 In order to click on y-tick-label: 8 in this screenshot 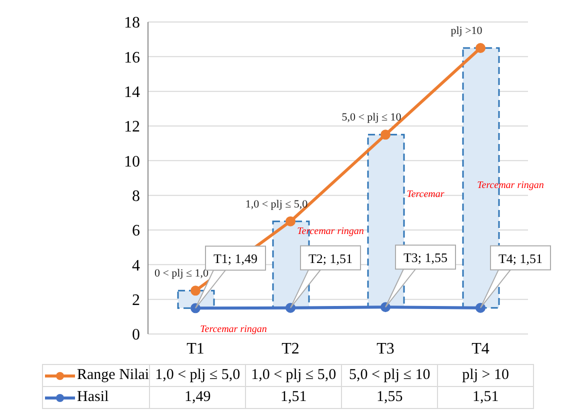, I will do `click(136, 197)`.